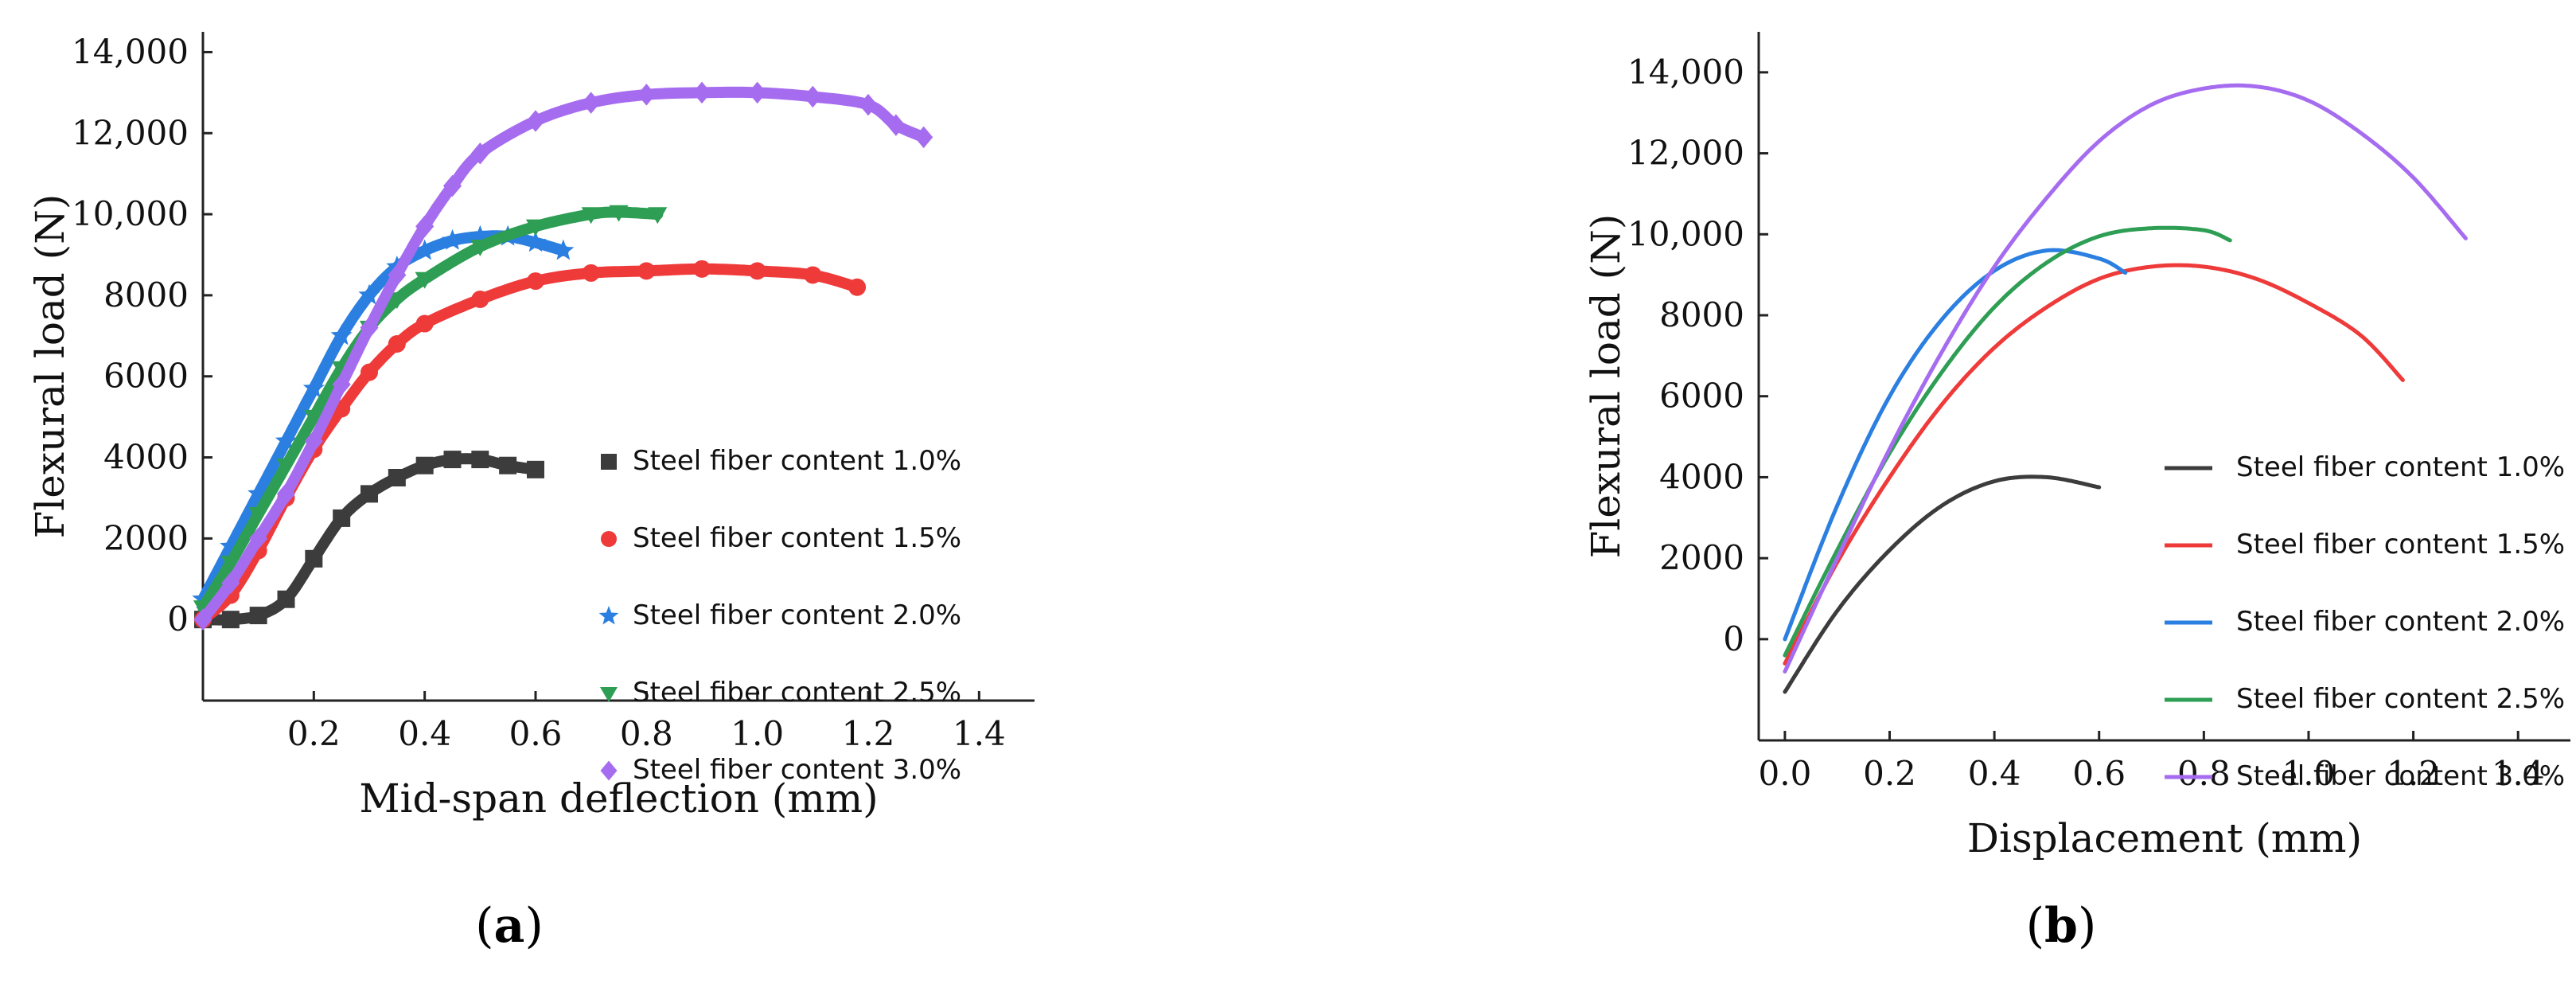 The image size is (2576, 984). What do you see at coordinates (2309, 773) in the screenshot?
I see `x-tick-label: 1.0` at bounding box center [2309, 773].